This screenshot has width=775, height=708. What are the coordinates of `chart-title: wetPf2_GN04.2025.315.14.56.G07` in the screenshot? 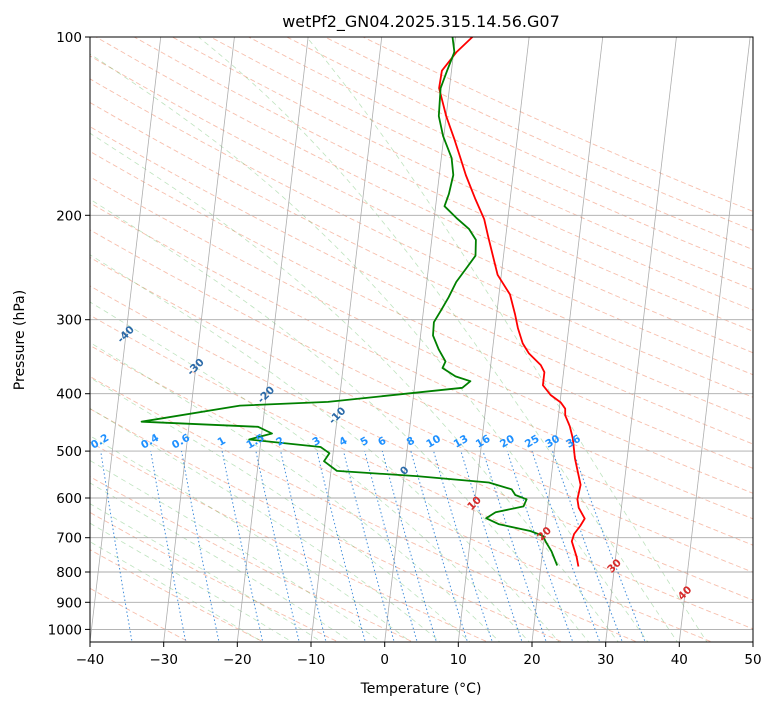 It's located at (421, 22).